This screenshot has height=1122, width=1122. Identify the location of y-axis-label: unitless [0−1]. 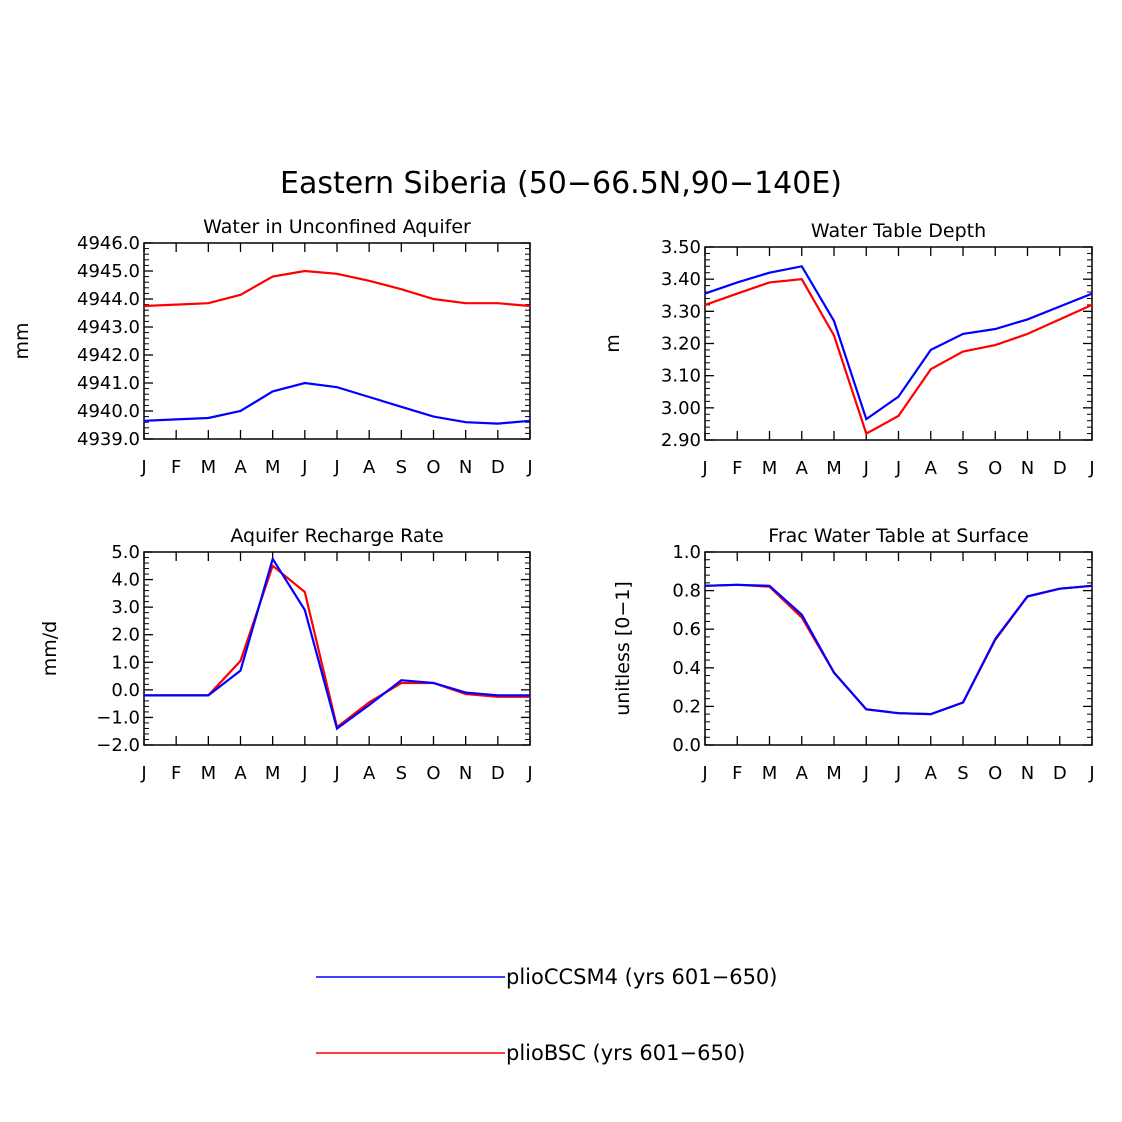
(623, 648).